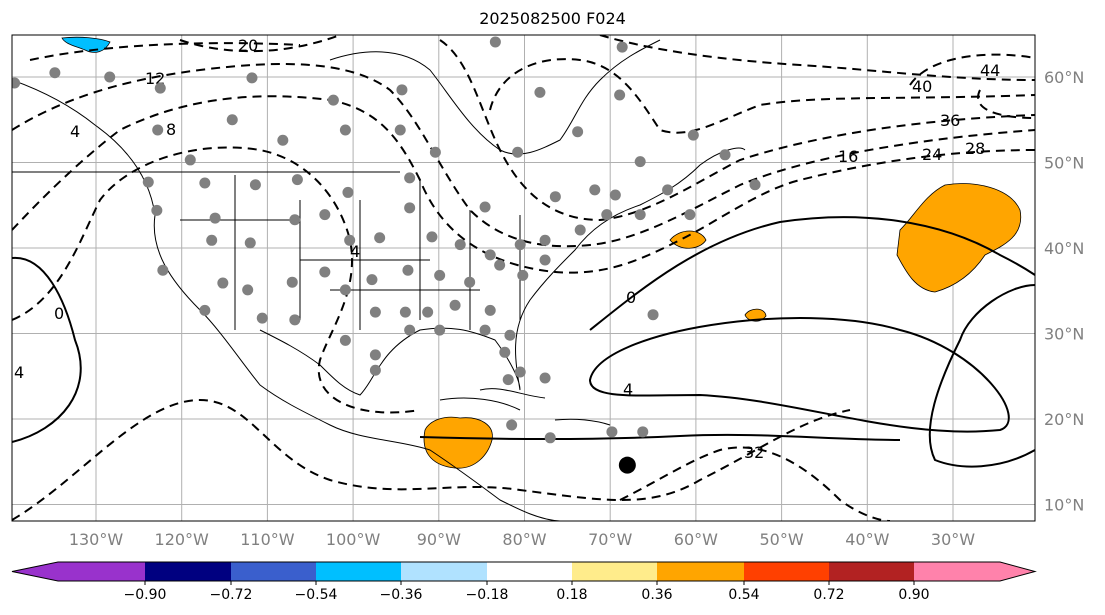  What do you see at coordinates (1064, 419) in the screenshot?
I see `lat-tick-label: 20°N` at bounding box center [1064, 419].